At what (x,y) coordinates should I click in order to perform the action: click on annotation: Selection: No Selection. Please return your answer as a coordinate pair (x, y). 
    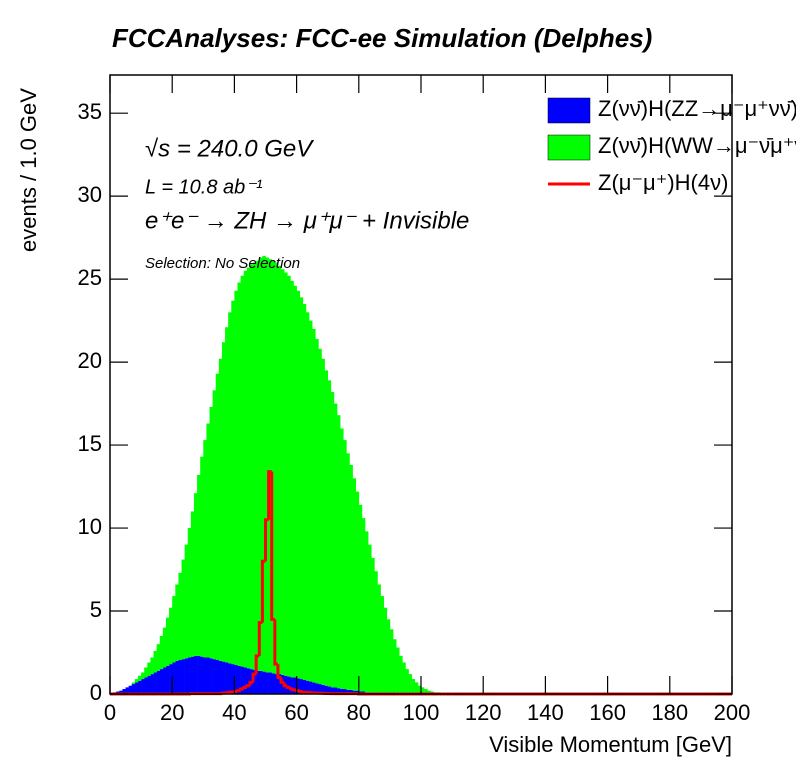
    Looking at the image, I should click on (222, 263).